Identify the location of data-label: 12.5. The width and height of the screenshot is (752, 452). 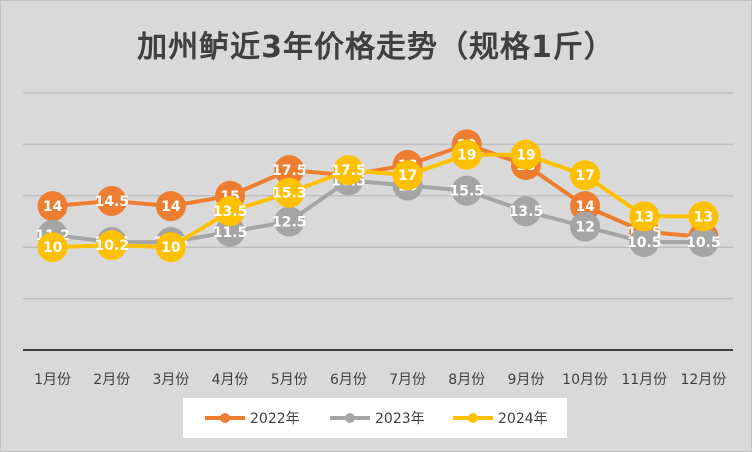
(289, 223).